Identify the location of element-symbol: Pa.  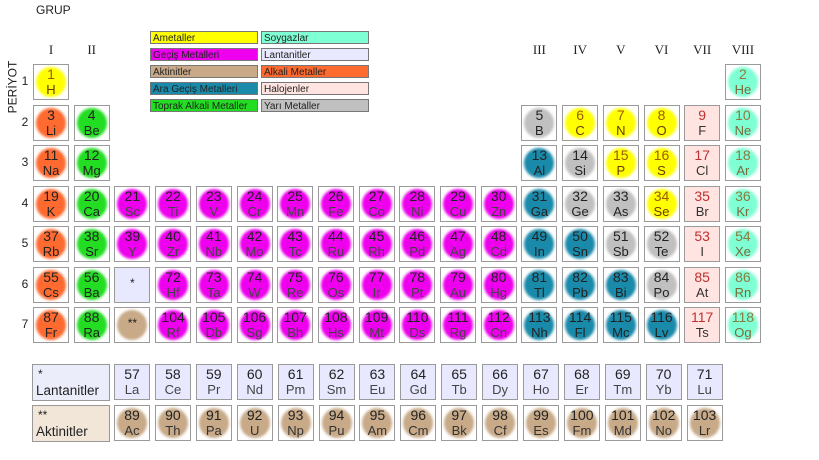
(213, 430).